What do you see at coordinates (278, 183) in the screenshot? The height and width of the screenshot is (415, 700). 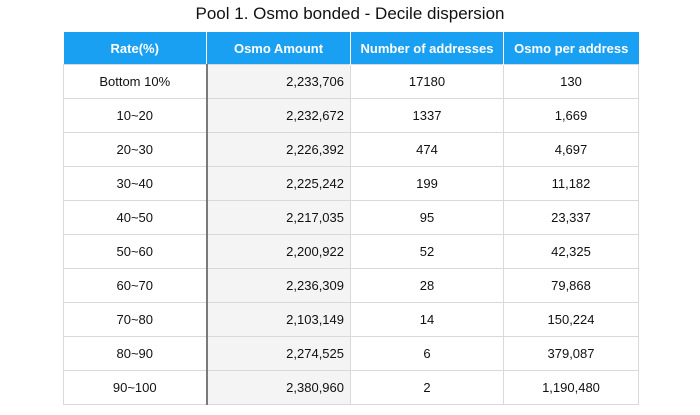 I see `osmo-amount-cell: 2,225,242` at bounding box center [278, 183].